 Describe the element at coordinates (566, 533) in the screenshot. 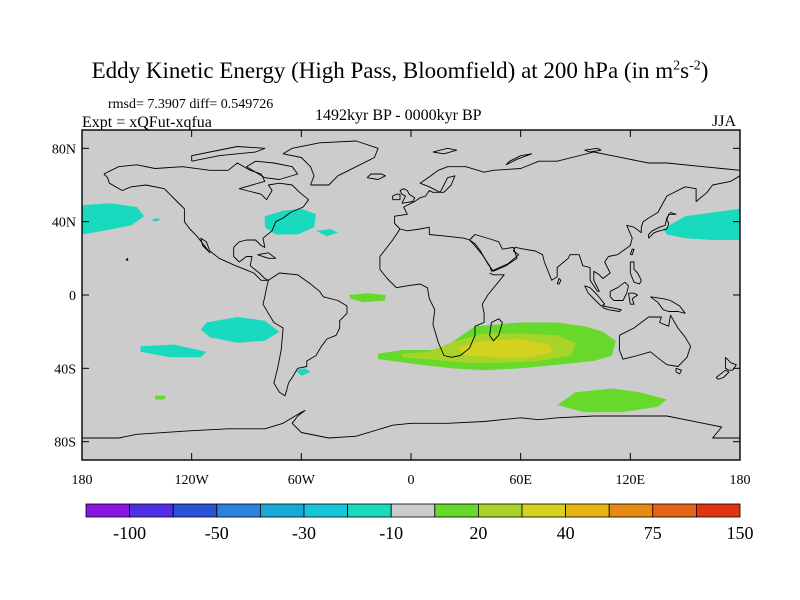

I see `colorbar-label: 40` at that location.